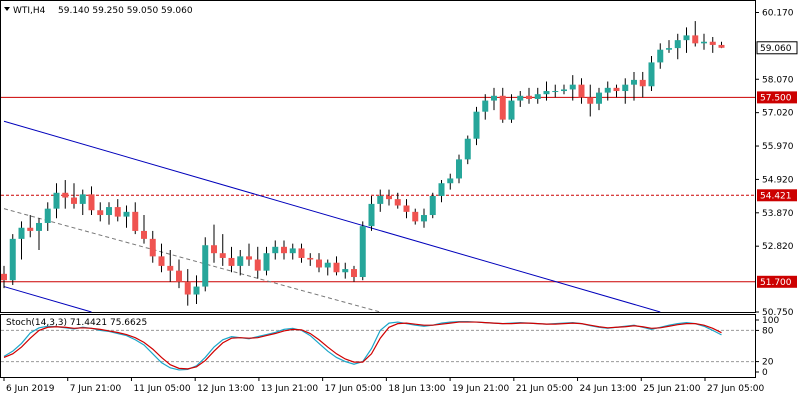 The width and height of the screenshot is (800, 404). What do you see at coordinates (30, 389) in the screenshot?
I see `time-tick-label: 6 Jun 2019` at bounding box center [30, 389].